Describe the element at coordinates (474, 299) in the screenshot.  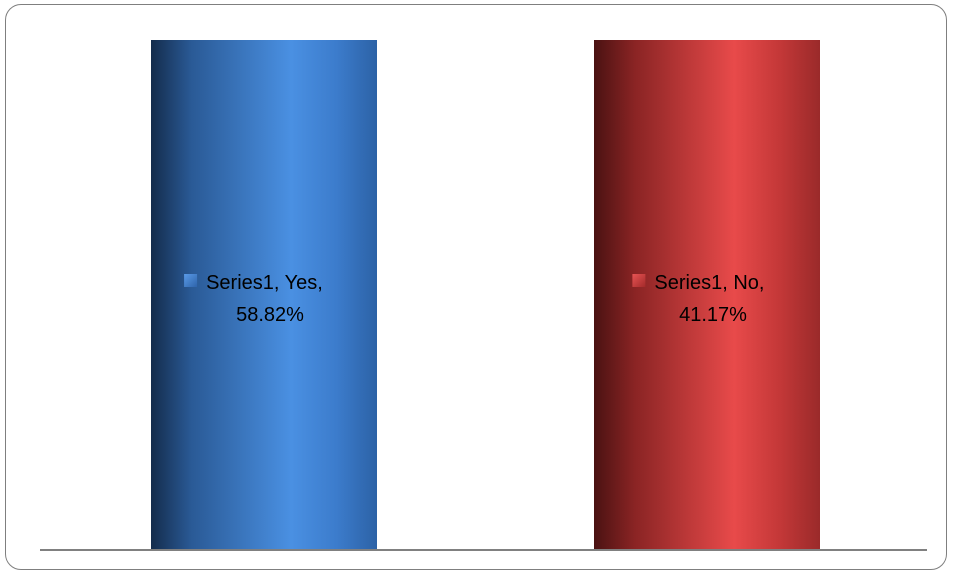
I see `labels-layer: Series1, Yes, 58.82% Series1, No, 41.17%` at that location.